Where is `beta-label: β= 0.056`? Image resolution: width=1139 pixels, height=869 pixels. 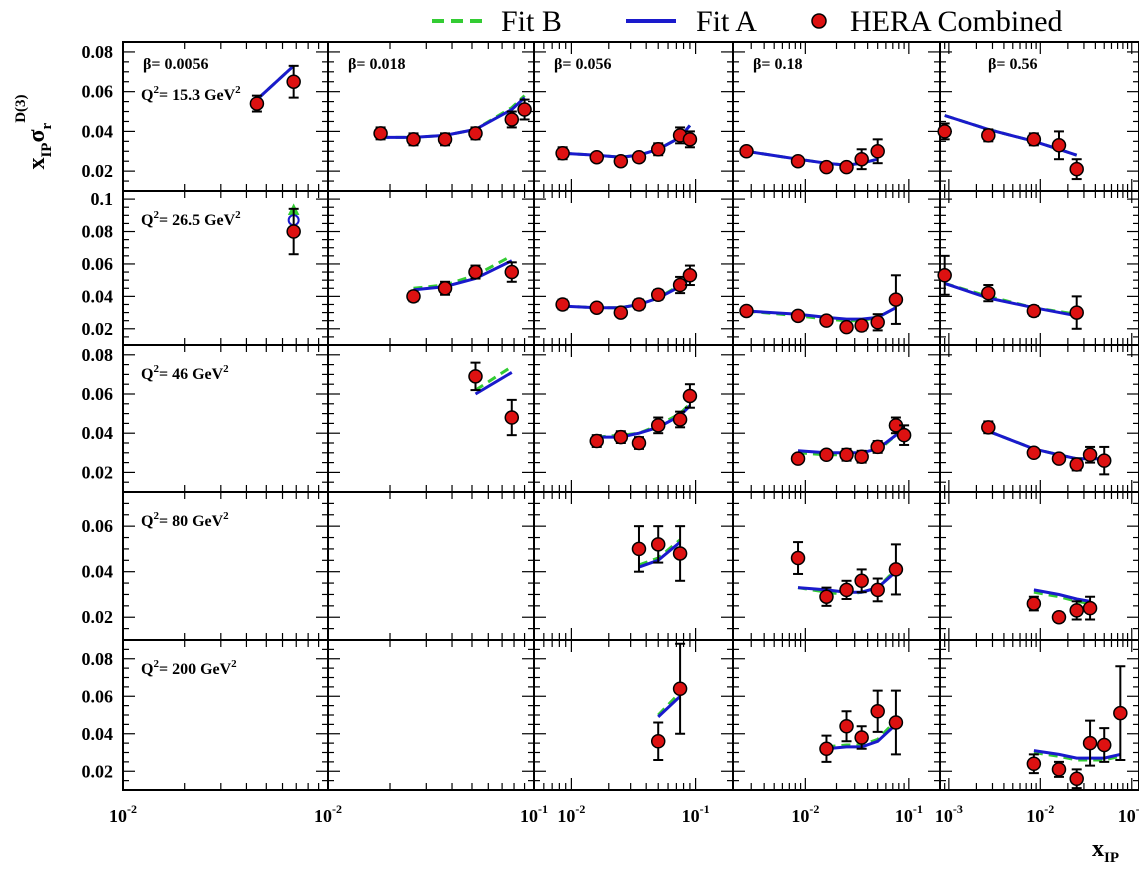
beta-label: β= 0.056 is located at coordinates (583, 64).